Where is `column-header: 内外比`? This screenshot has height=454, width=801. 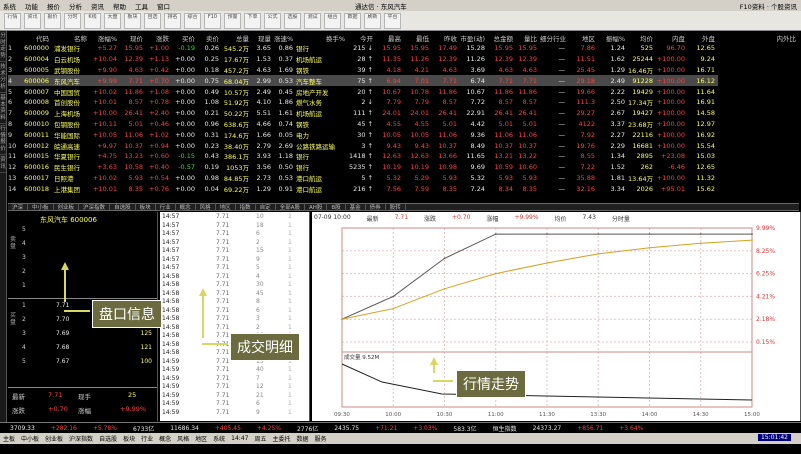 column-header: 内外比 is located at coordinates (786, 39).